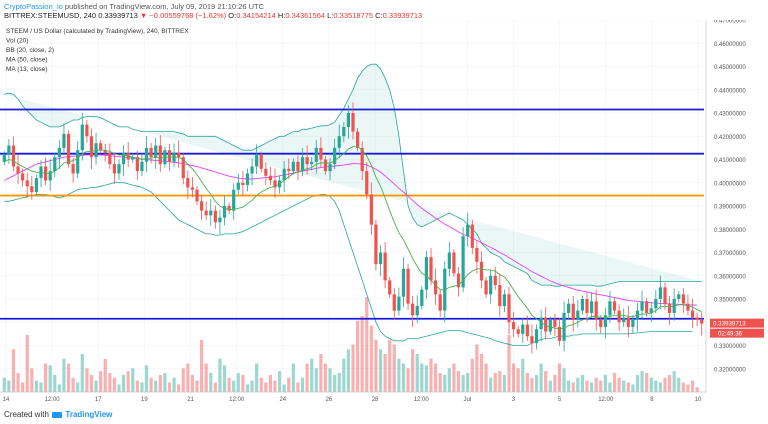 The width and height of the screenshot is (768, 424). What do you see at coordinates (27, 60) in the screenshot?
I see `legend-item-3: MA (50, close)` at bounding box center [27, 60].